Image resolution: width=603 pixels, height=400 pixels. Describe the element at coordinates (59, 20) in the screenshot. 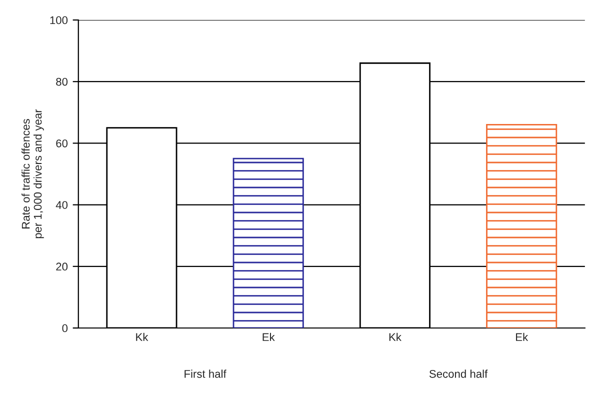

I see `y-tick-label: 100` at that location.